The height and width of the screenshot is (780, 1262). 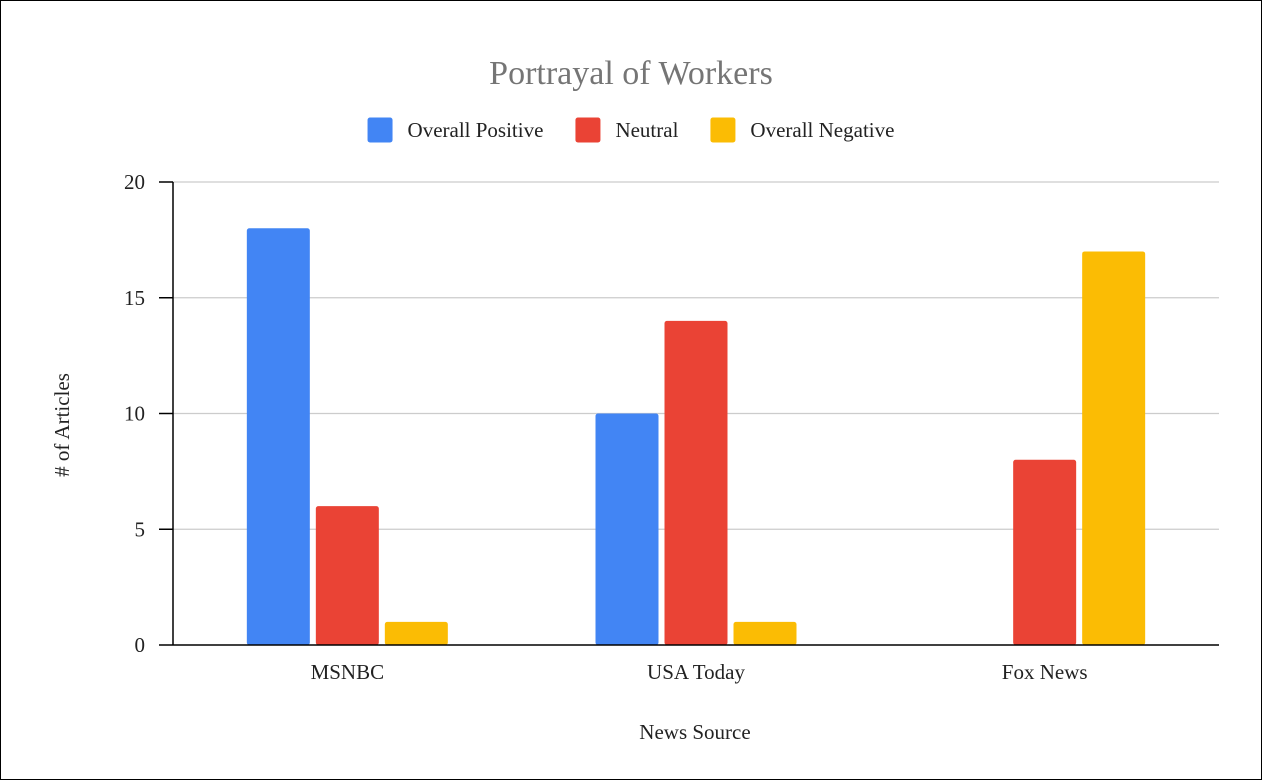 I want to click on x-tick-label: USA Today, so click(x=696, y=672).